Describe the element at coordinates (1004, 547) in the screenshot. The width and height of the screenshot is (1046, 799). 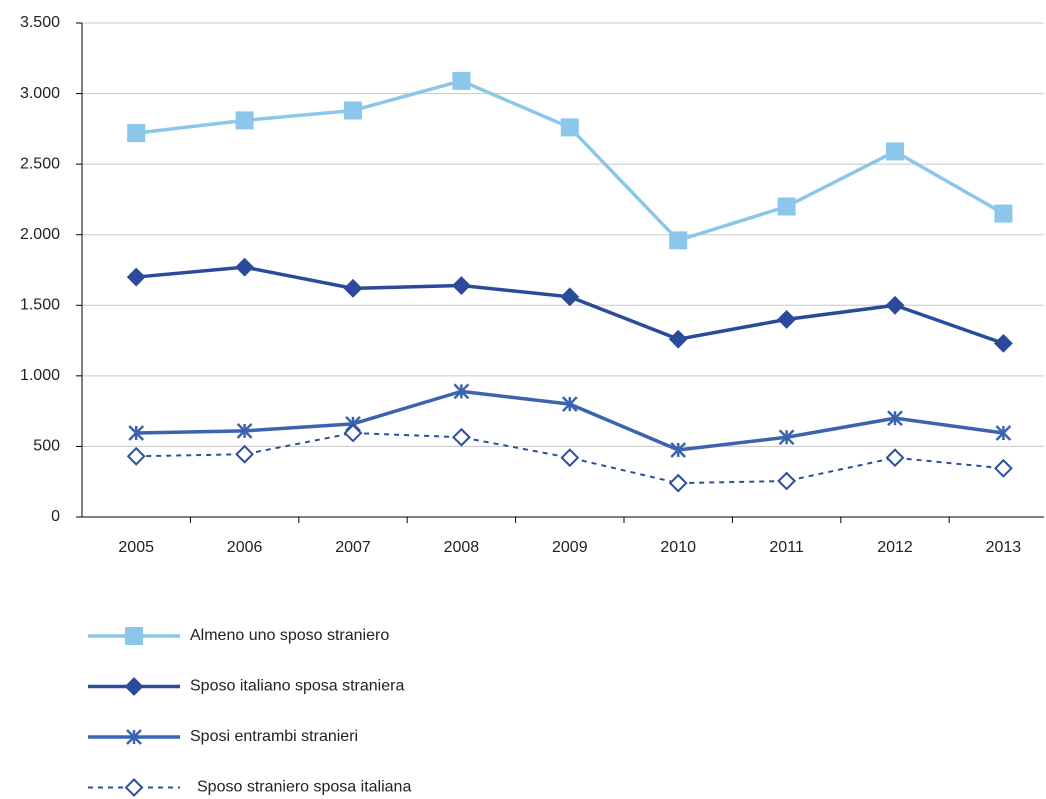
I see `x-tick-label: 2013` at that location.